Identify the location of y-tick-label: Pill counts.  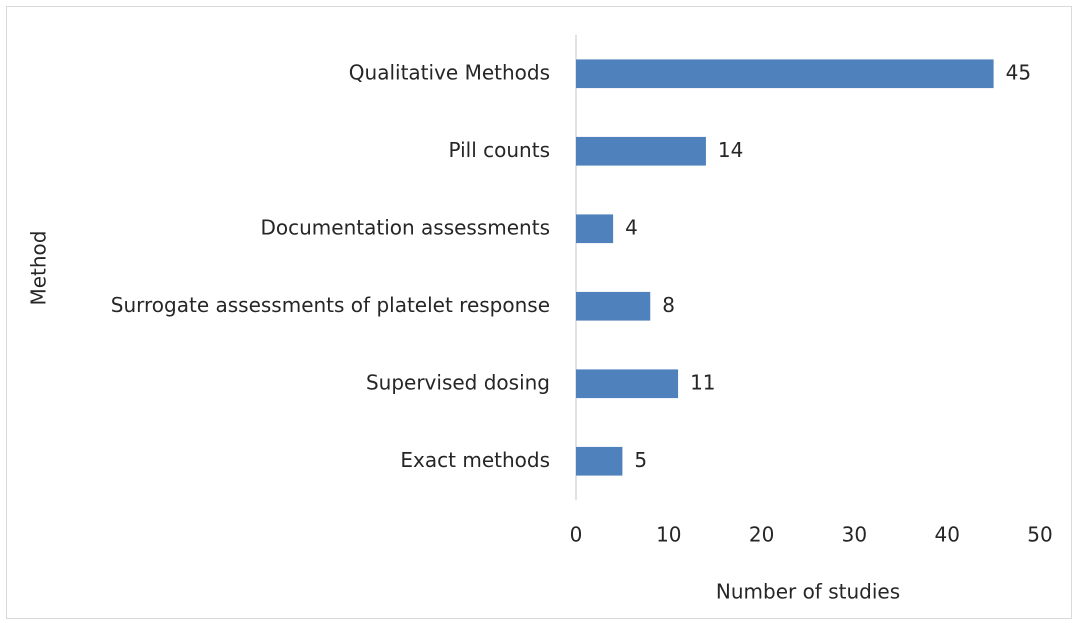
(500, 150).